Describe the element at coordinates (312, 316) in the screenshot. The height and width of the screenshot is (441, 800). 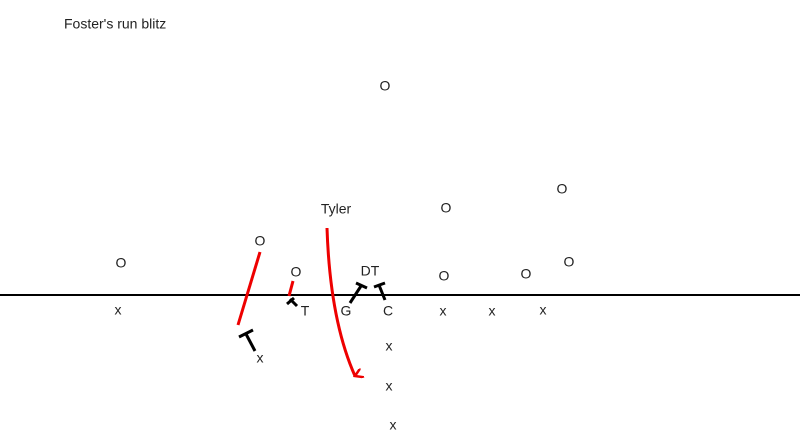
I see `blocks` at that location.